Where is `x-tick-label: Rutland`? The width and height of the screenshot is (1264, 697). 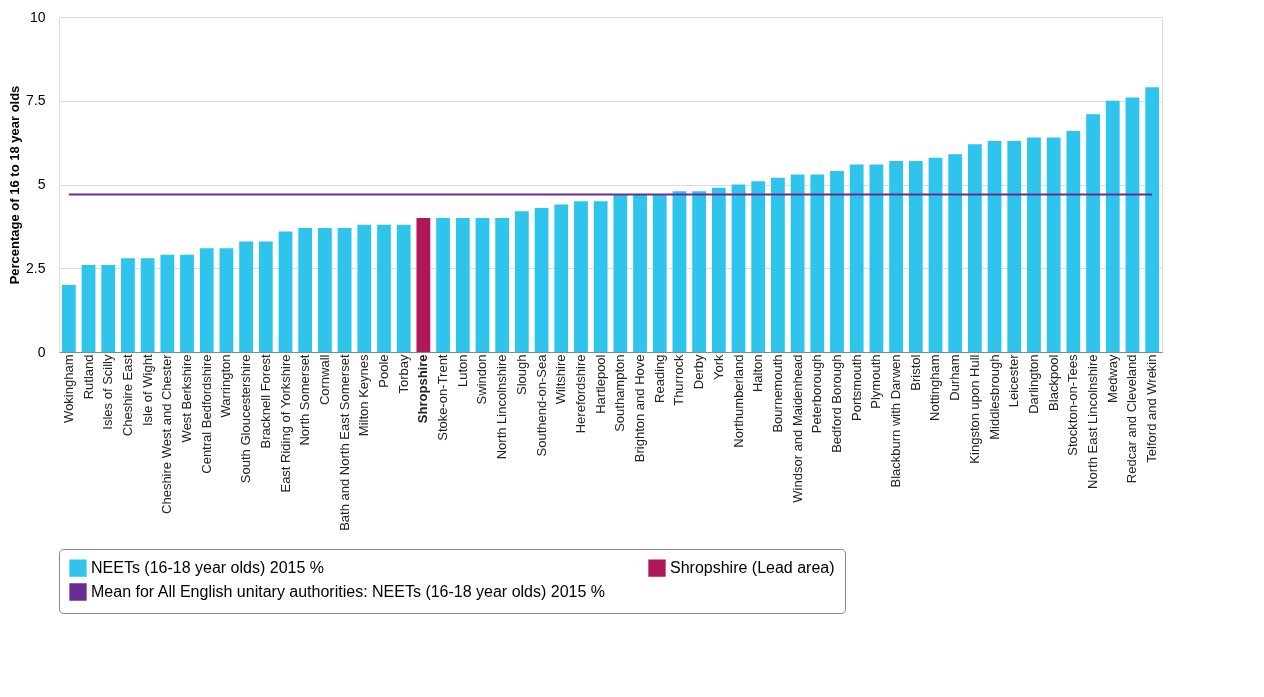 x-tick-label: Rutland is located at coordinates (88, 377).